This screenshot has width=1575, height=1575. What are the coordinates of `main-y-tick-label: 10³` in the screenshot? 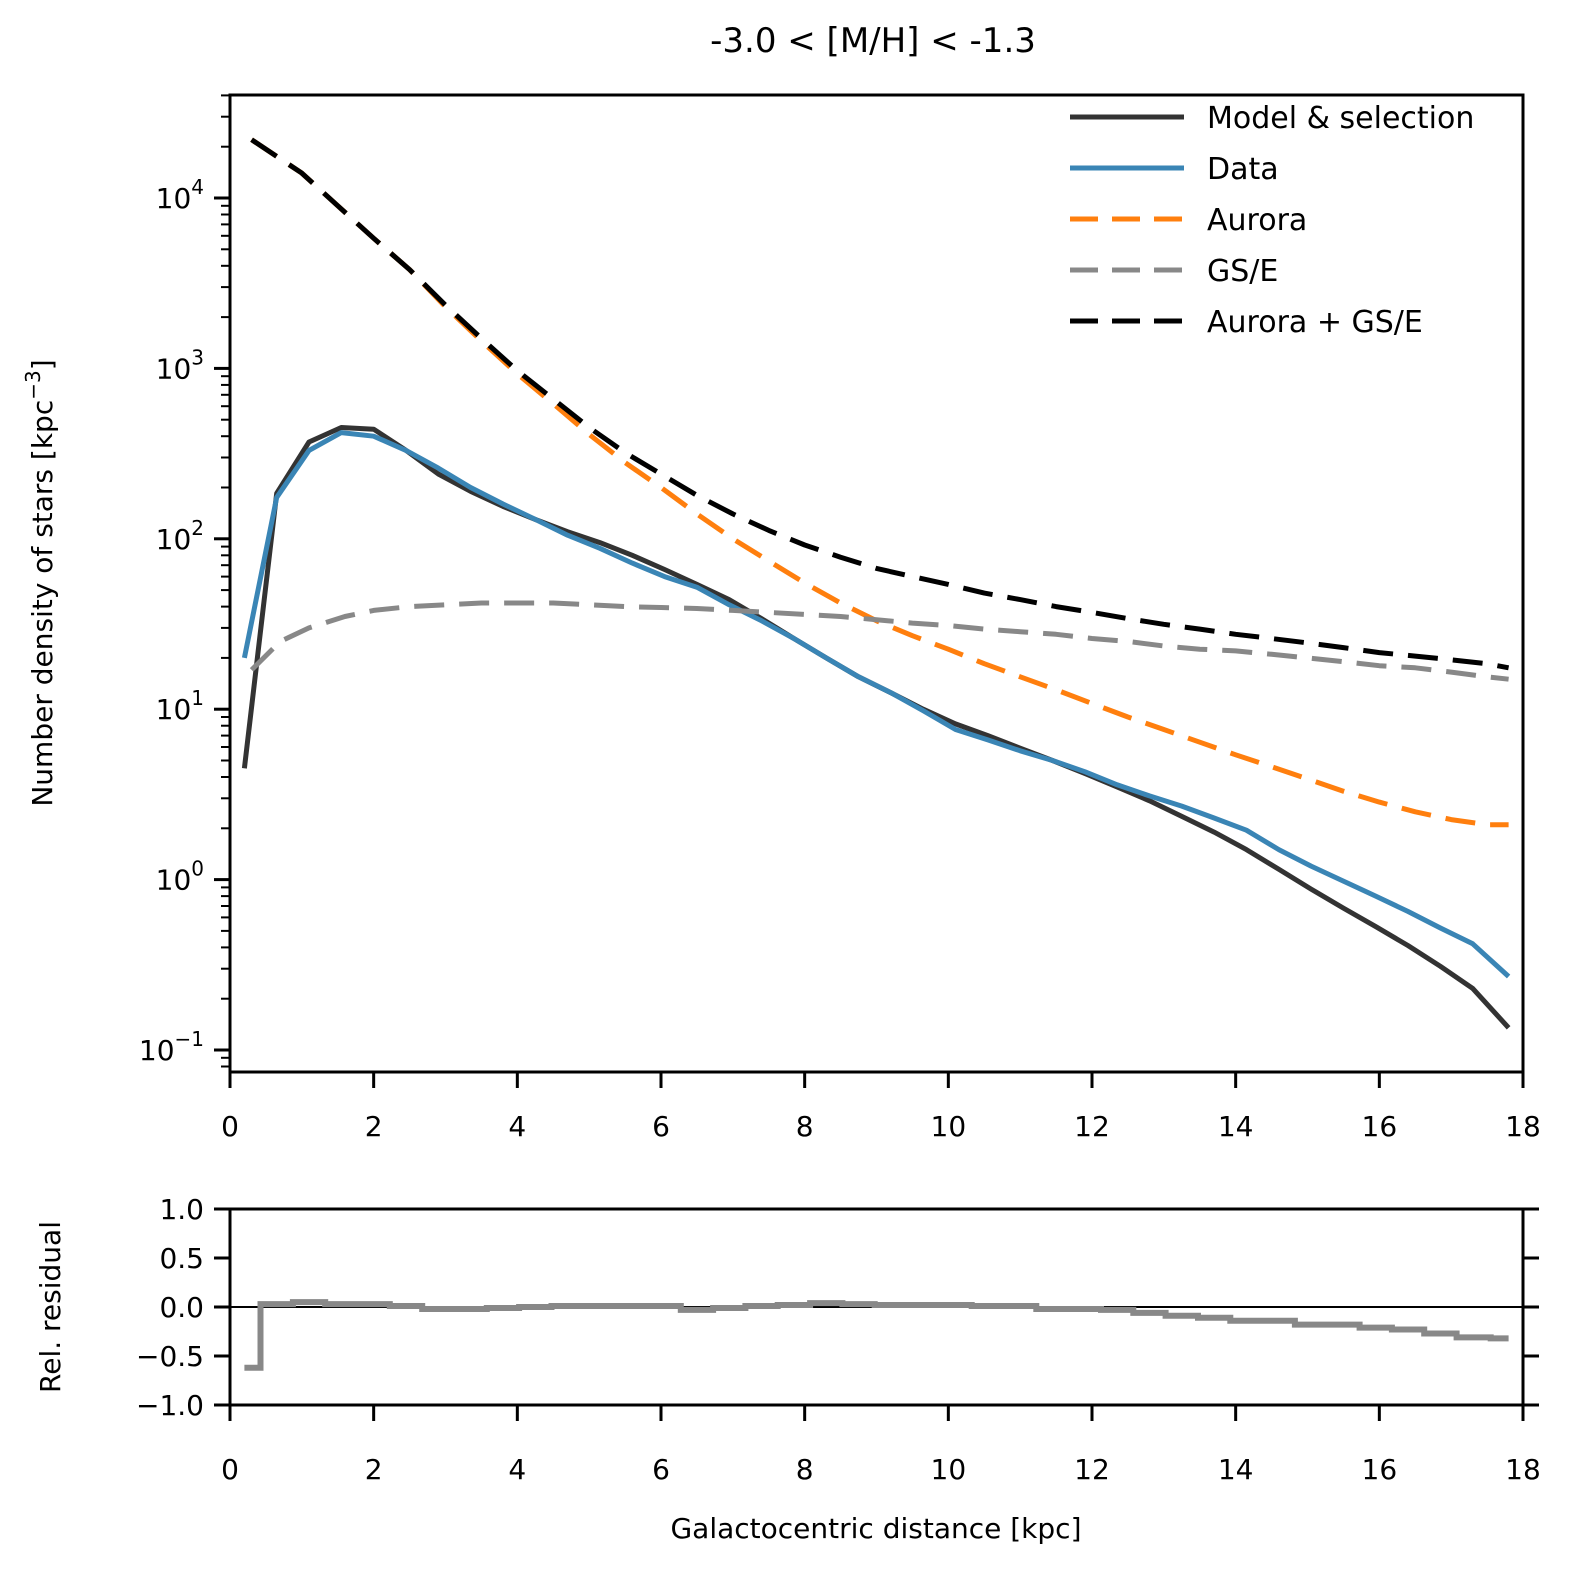 It's located at (180, 365).